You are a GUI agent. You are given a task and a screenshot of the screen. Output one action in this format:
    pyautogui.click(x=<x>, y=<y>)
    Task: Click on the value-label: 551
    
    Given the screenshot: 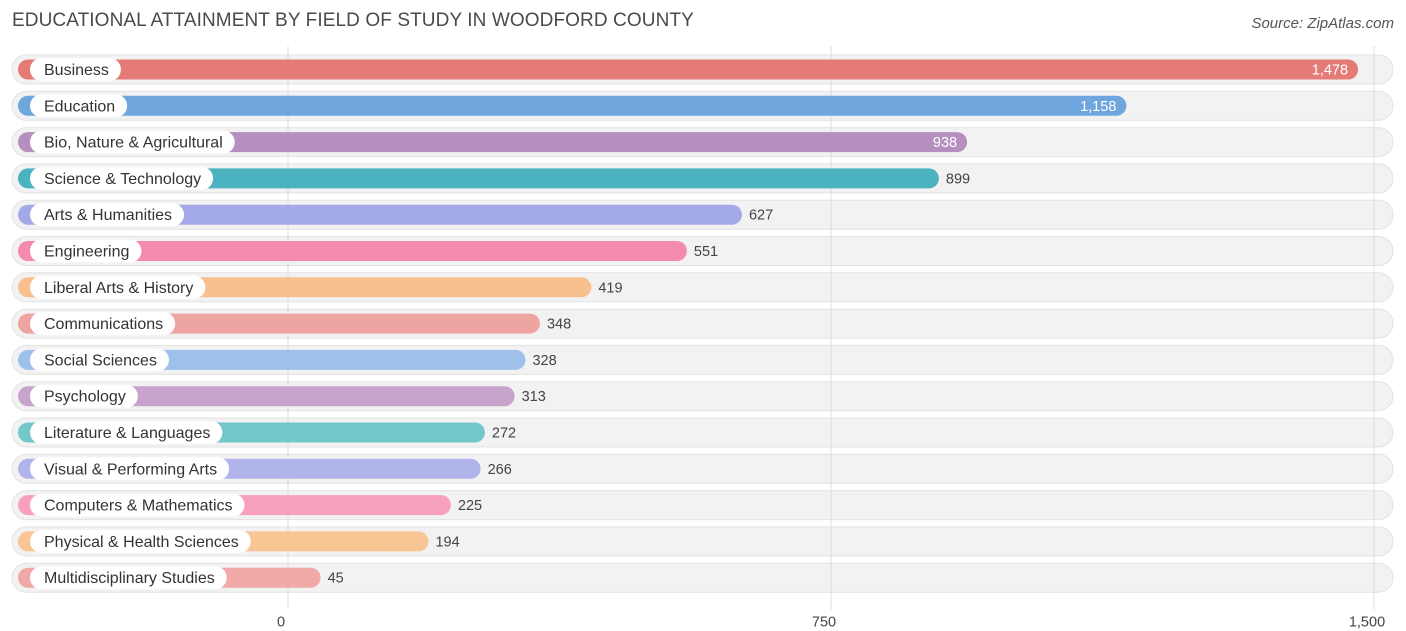 What is the action you would take?
    pyautogui.click(x=706, y=252)
    